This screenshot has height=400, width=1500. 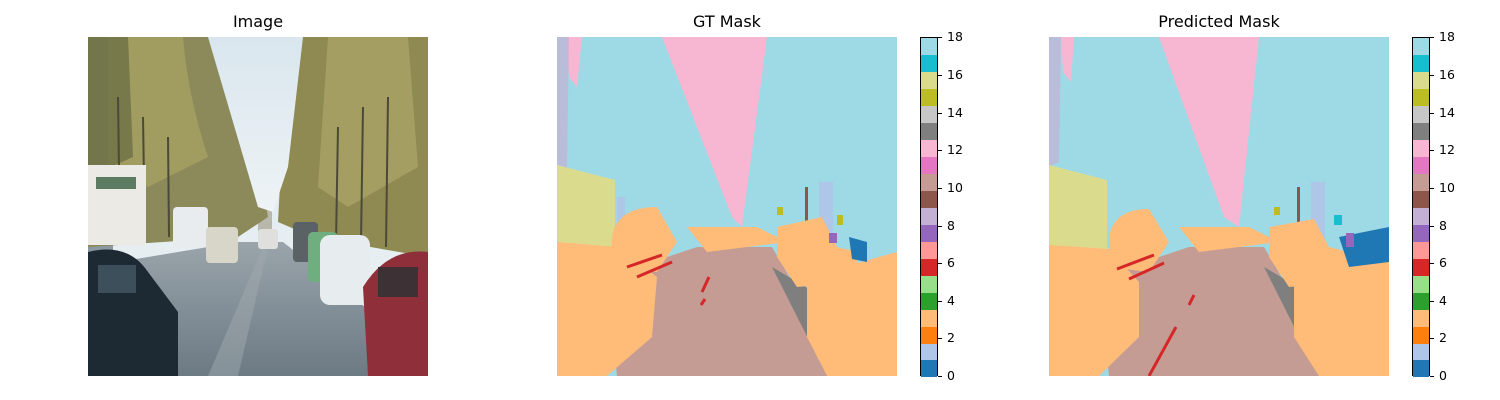 What do you see at coordinates (1447, 149) in the screenshot?
I see `pred-colorbar-tick: 12` at bounding box center [1447, 149].